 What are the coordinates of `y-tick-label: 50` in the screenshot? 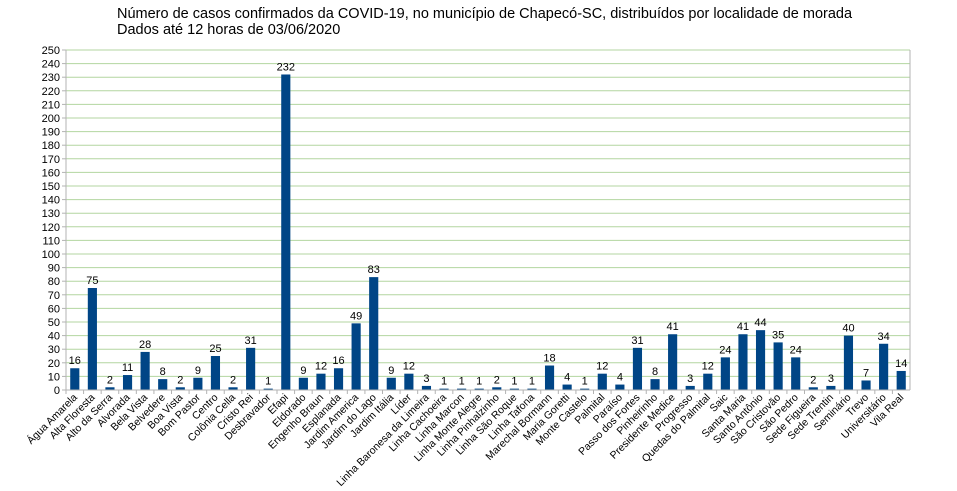 It's located at (54, 323).